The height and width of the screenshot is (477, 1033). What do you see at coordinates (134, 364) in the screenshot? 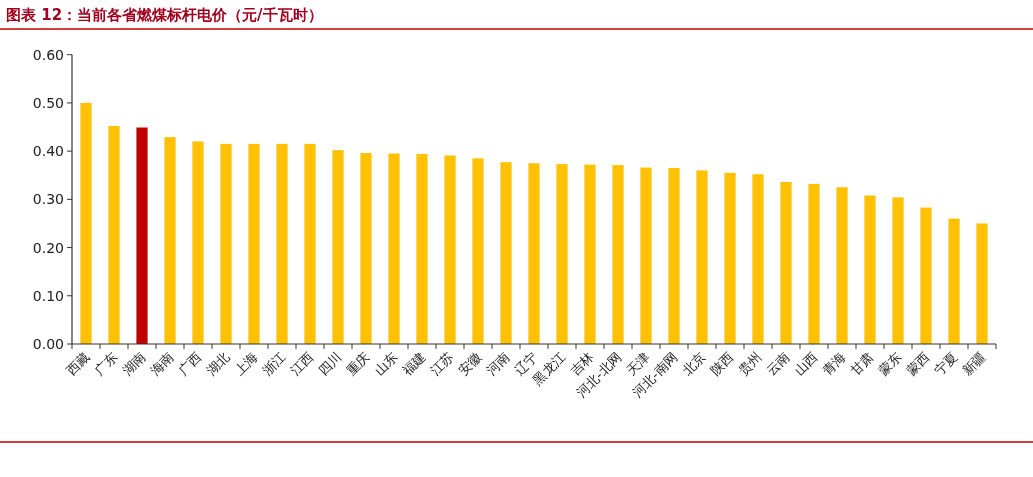
I see `xtick: 湖南` at bounding box center [134, 364].